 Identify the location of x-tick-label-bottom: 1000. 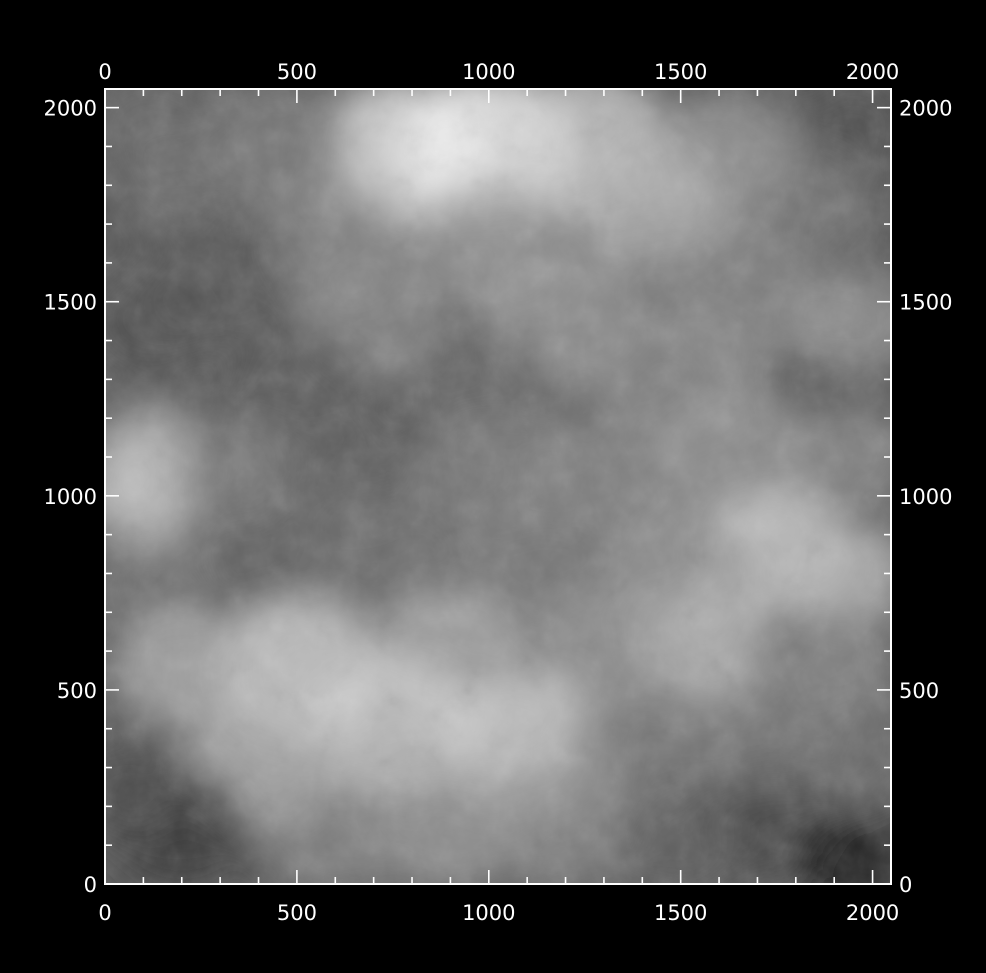
(488, 913).